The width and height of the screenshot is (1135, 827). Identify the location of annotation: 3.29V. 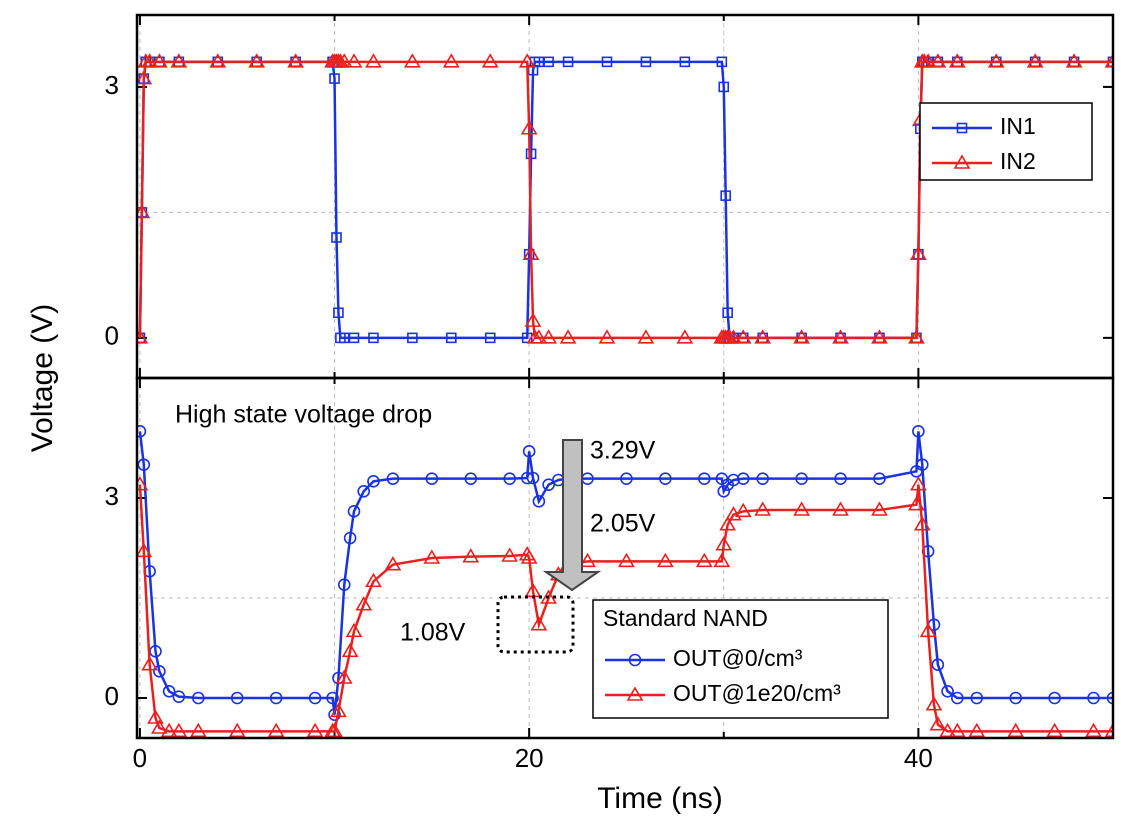
(623, 451).